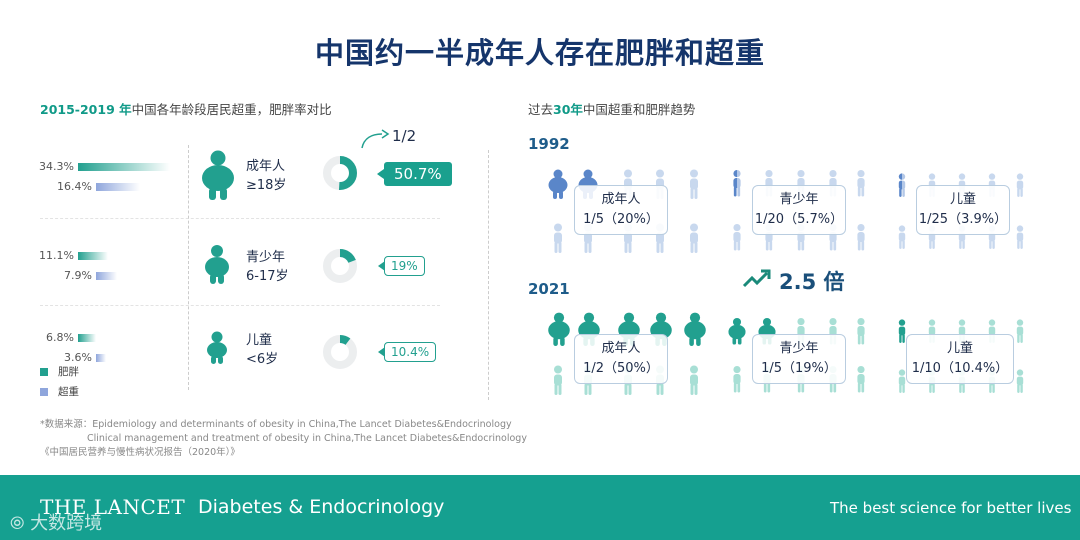 The height and width of the screenshot is (540, 1080). What do you see at coordinates (568, 109) in the screenshot?
I see `right-subtitle-hl: 30年` at bounding box center [568, 109].